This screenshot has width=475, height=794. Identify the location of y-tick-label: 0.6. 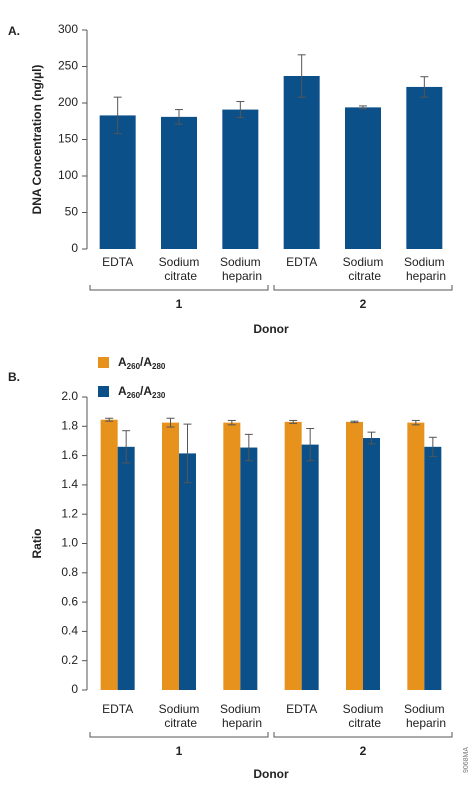
(69, 601).